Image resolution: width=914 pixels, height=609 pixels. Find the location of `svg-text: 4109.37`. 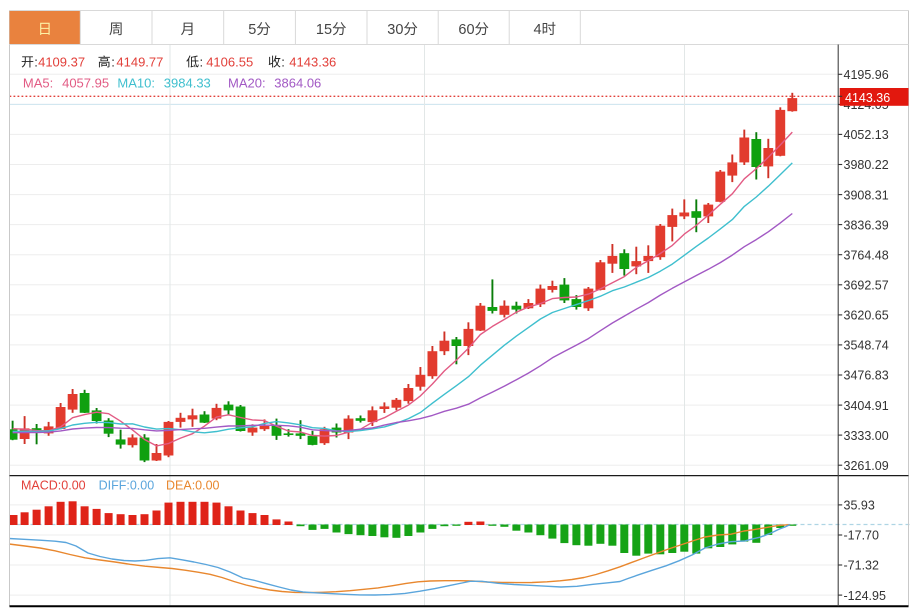

svg-text: 4109.37 is located at coordinates (61, 61).